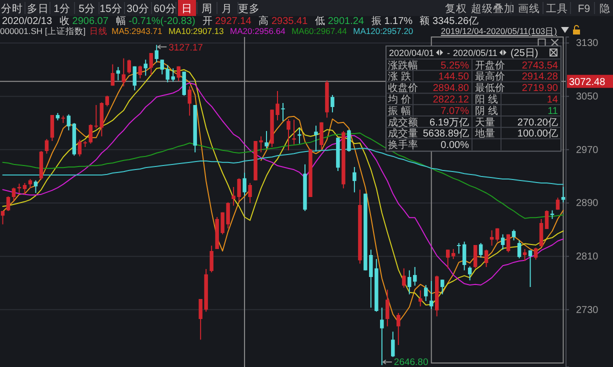 The width and height of the screenshot is (613, 367). Describe the element at coordinates (587, 97) in the screenshot. I see `y-tick-label: 3050` at that location.